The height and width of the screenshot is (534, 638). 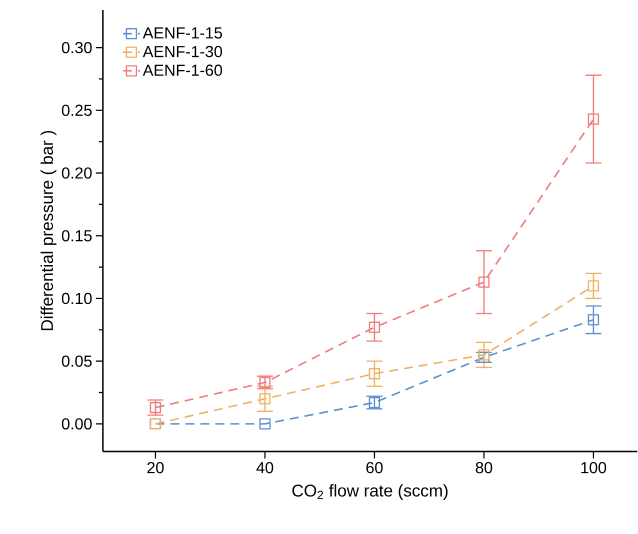 I want to click on x-axis-title: CO$_{2}$ flow rate (sccm), so click(x=370, y=492).